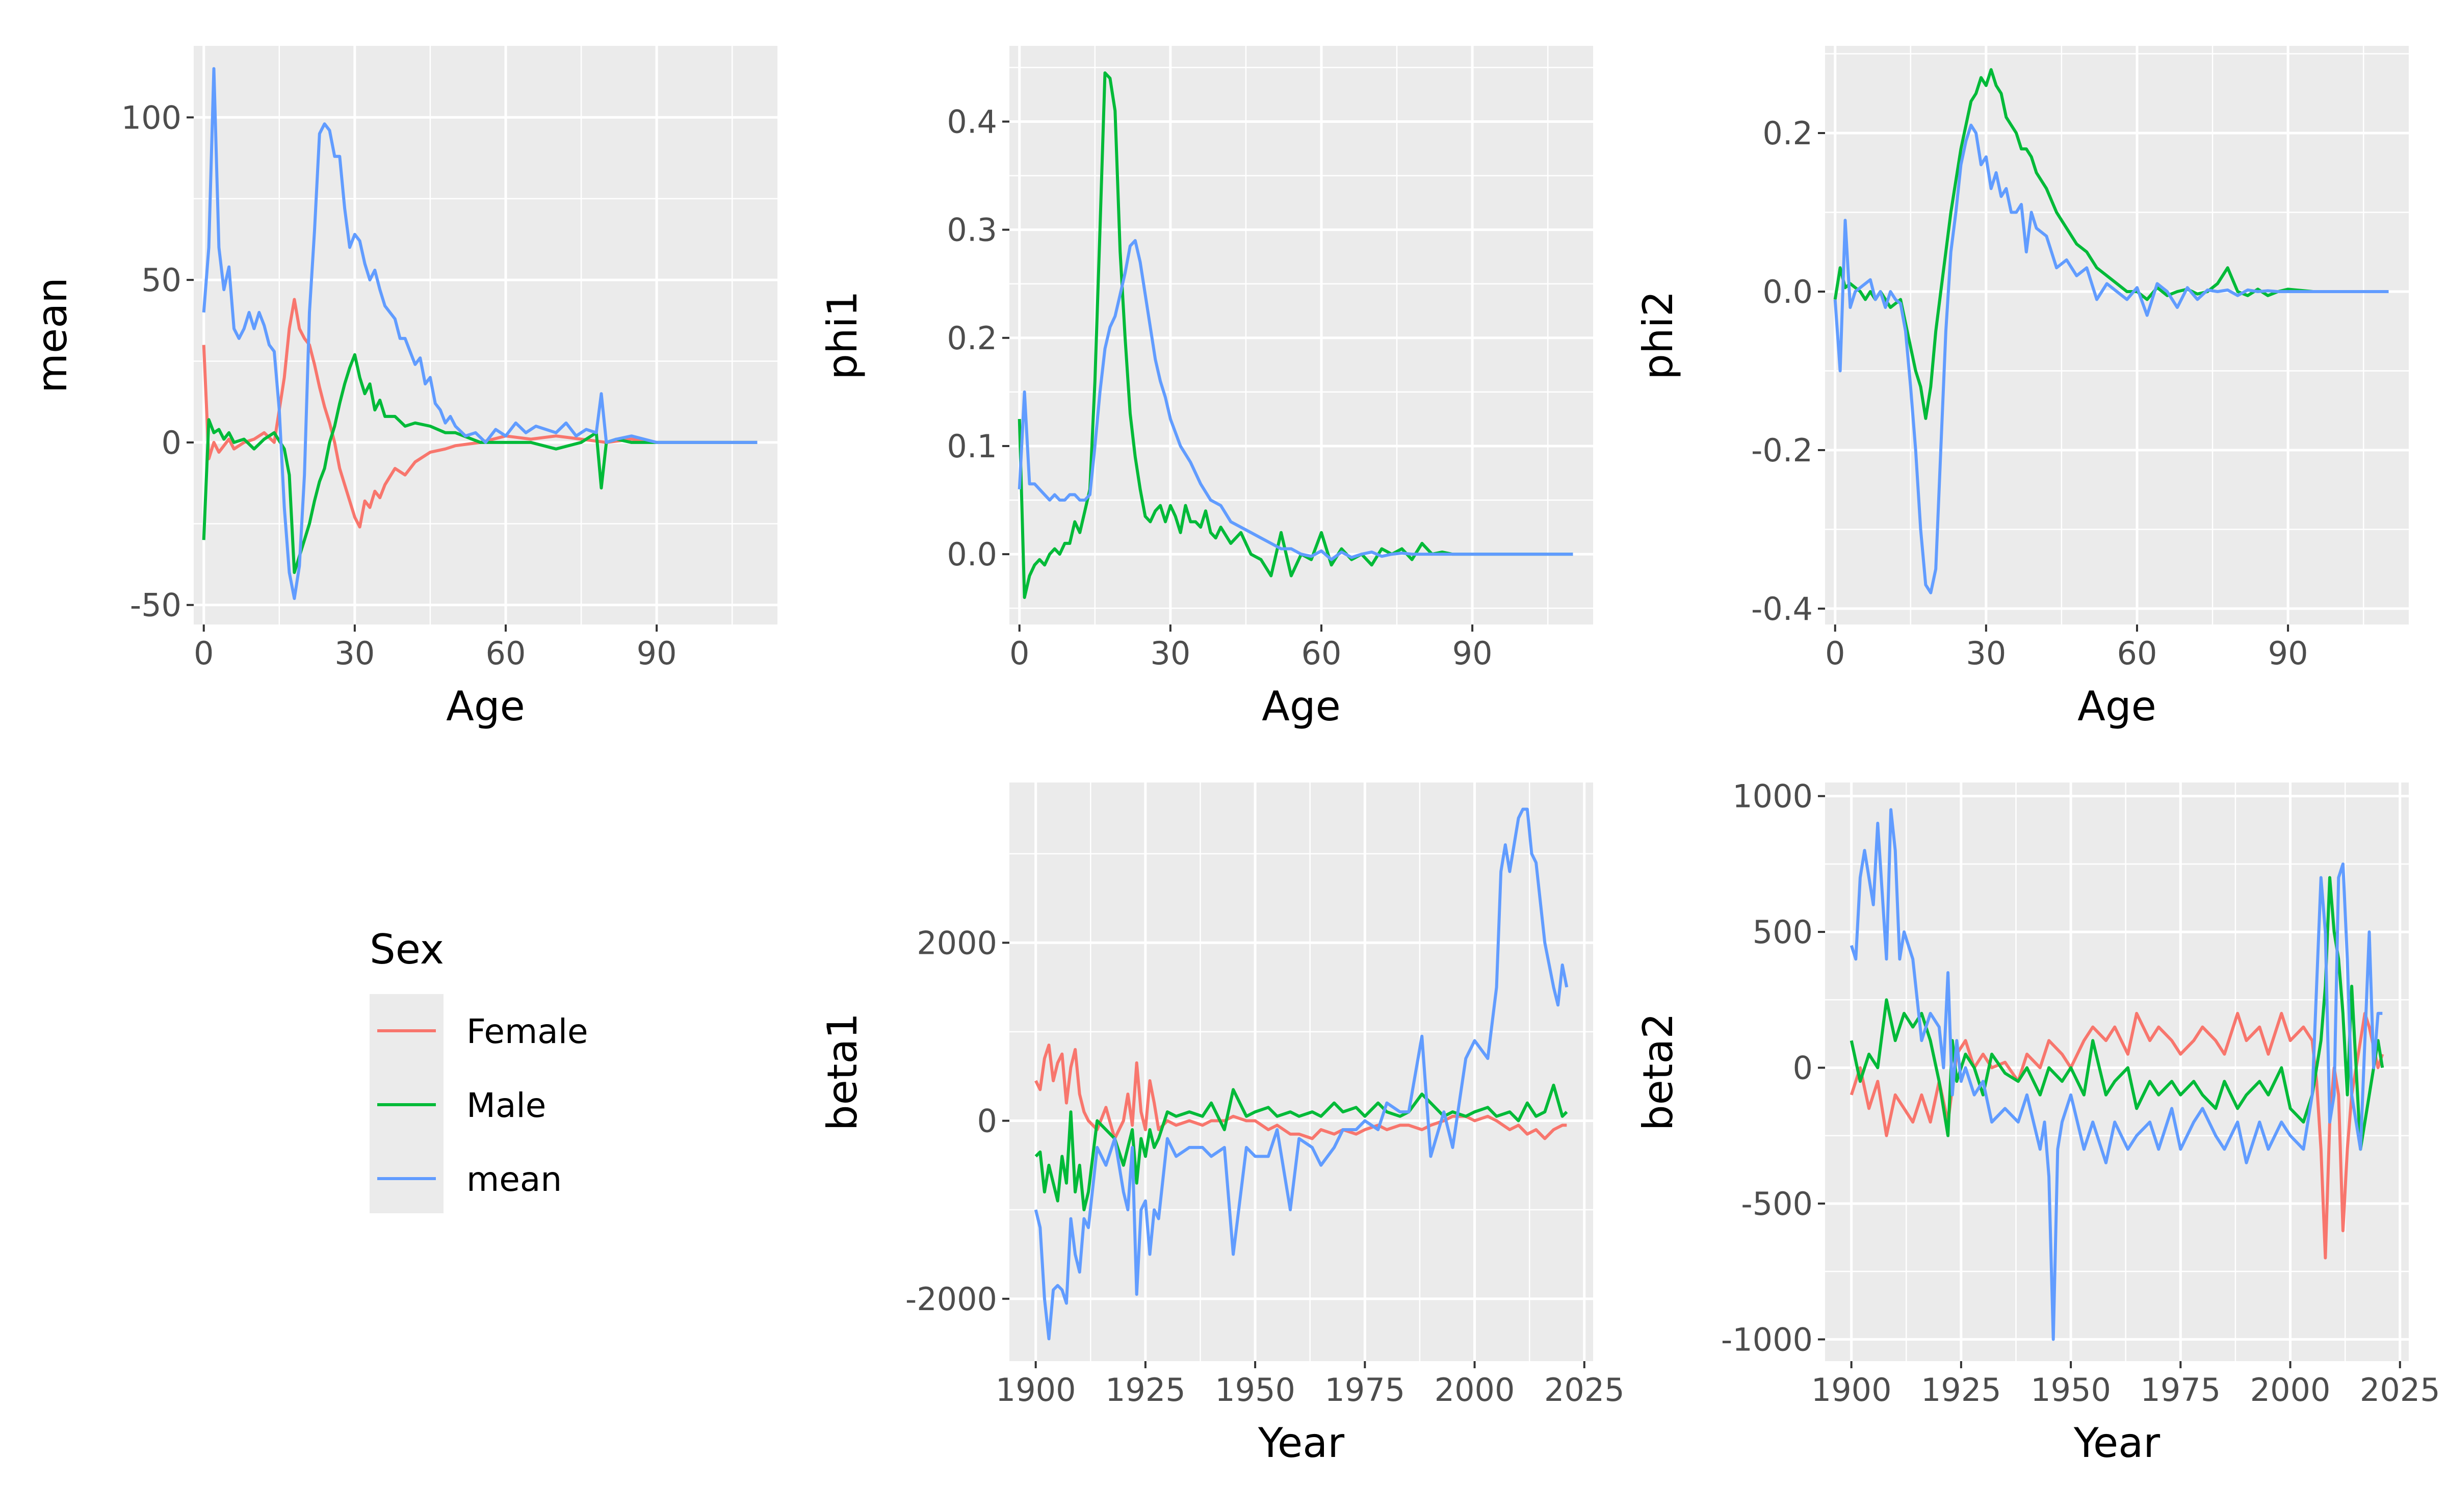 The height and width of the screenshot is (1512, 2447). Describe the element at coordinates (972, 446) in the screenshot. I see `y-tick-label: 0.1` at that location.